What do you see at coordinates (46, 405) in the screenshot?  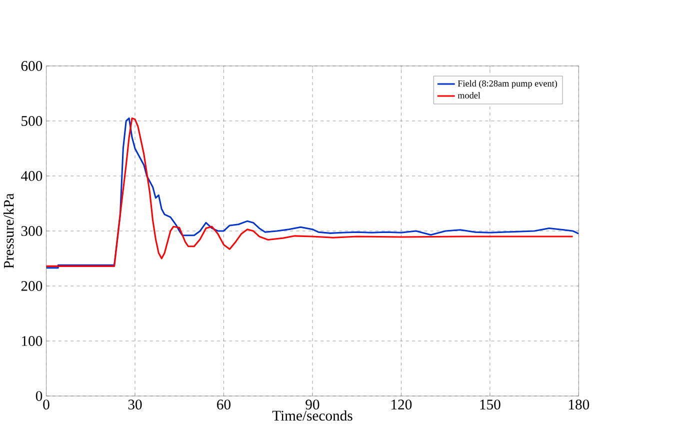 I see `x-tick-label: 0` at bounding box center [46, 405].